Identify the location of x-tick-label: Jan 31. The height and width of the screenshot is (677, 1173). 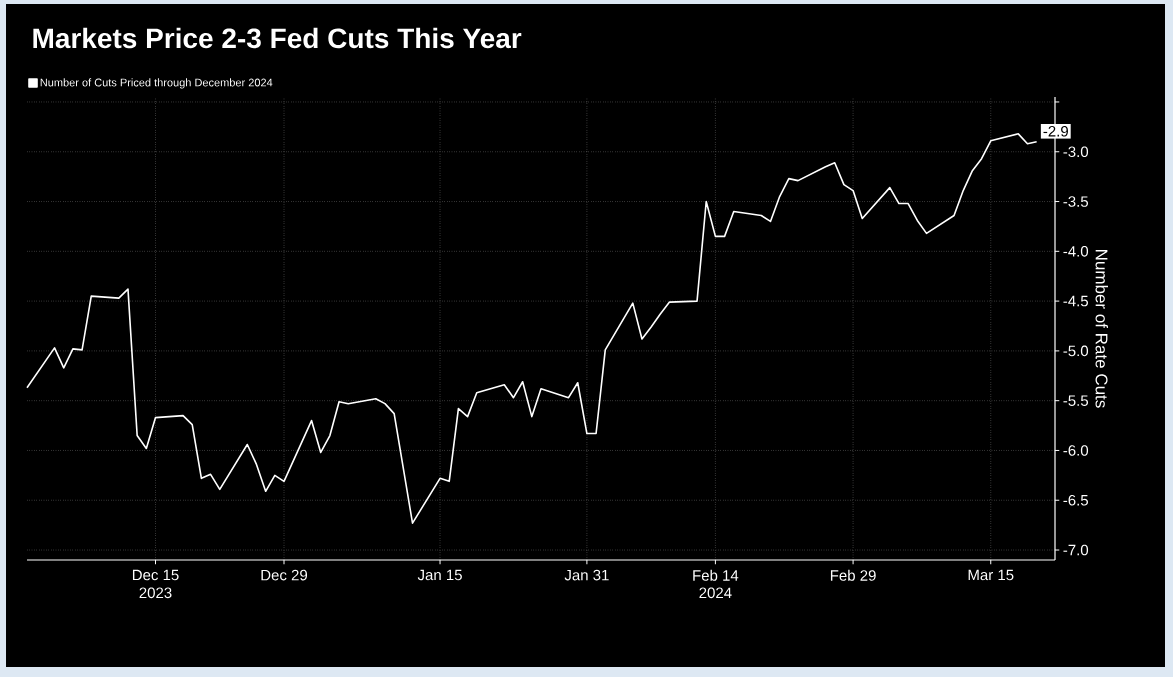
(586, 575).